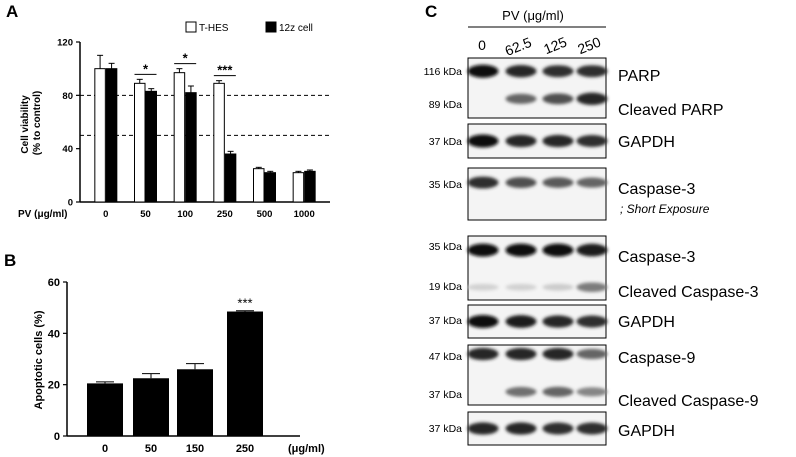 This screenshot has height=457, width=796. Describe the element at coordinates (639, 76) in the screenshot. I see `blot-protein-label: PARP` at that location.